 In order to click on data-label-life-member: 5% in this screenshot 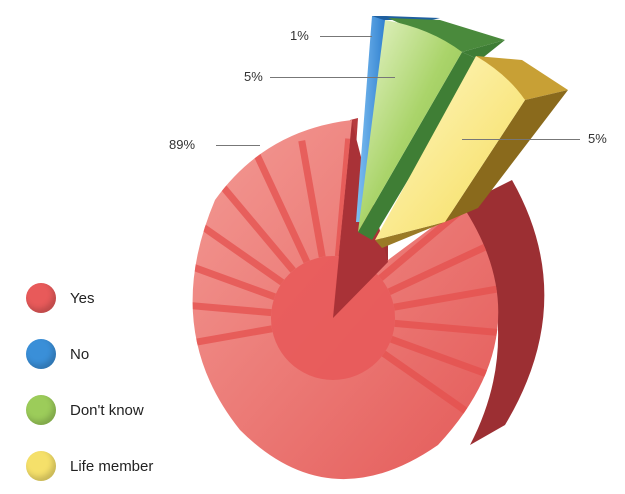, I will do `click(597, 138)`.